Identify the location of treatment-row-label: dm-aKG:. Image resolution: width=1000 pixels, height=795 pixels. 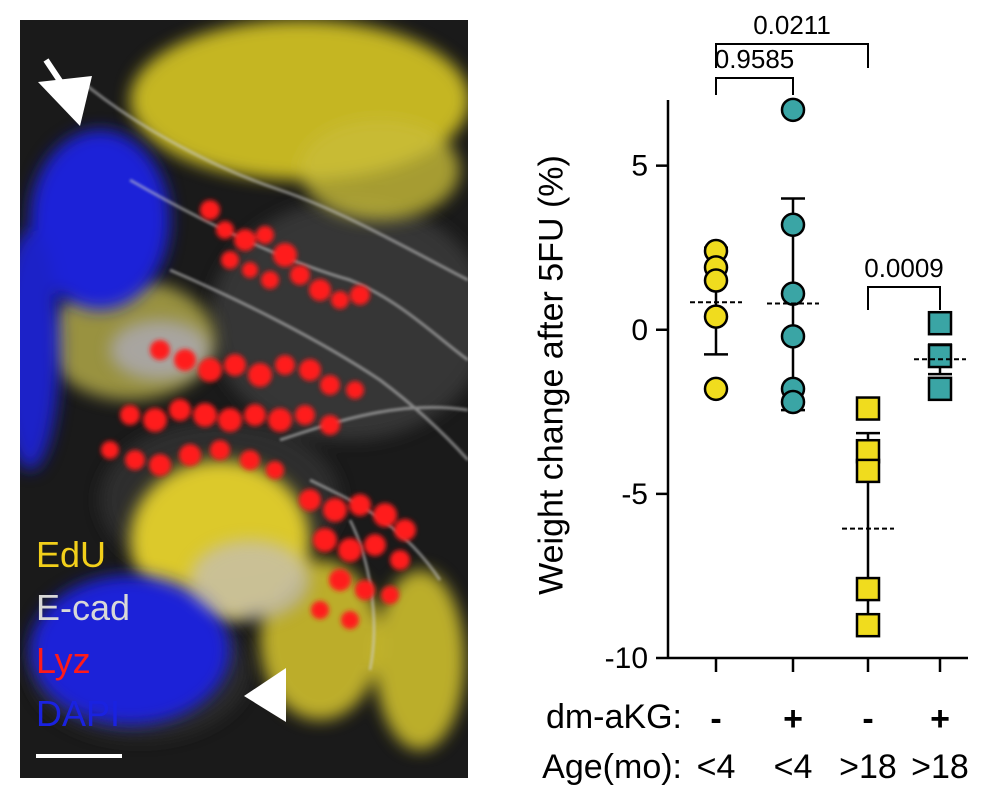
(614, 717).